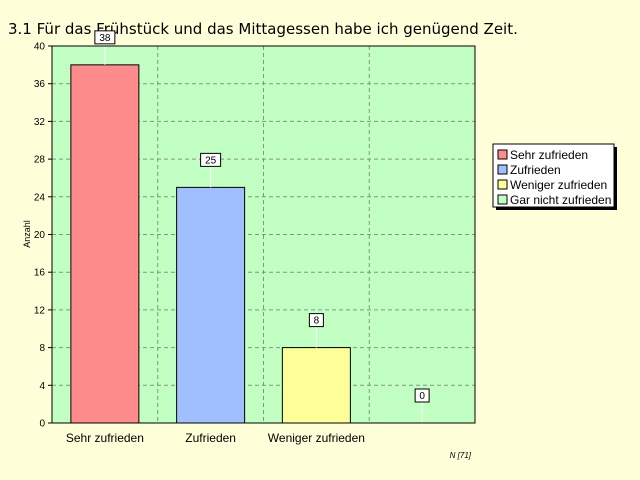 This screenshot has height=480, width=640. What do you see at coordinates (40, 160) in the screenshot?
I see `y-tick-label: 28` at bounding box center [40, 160].